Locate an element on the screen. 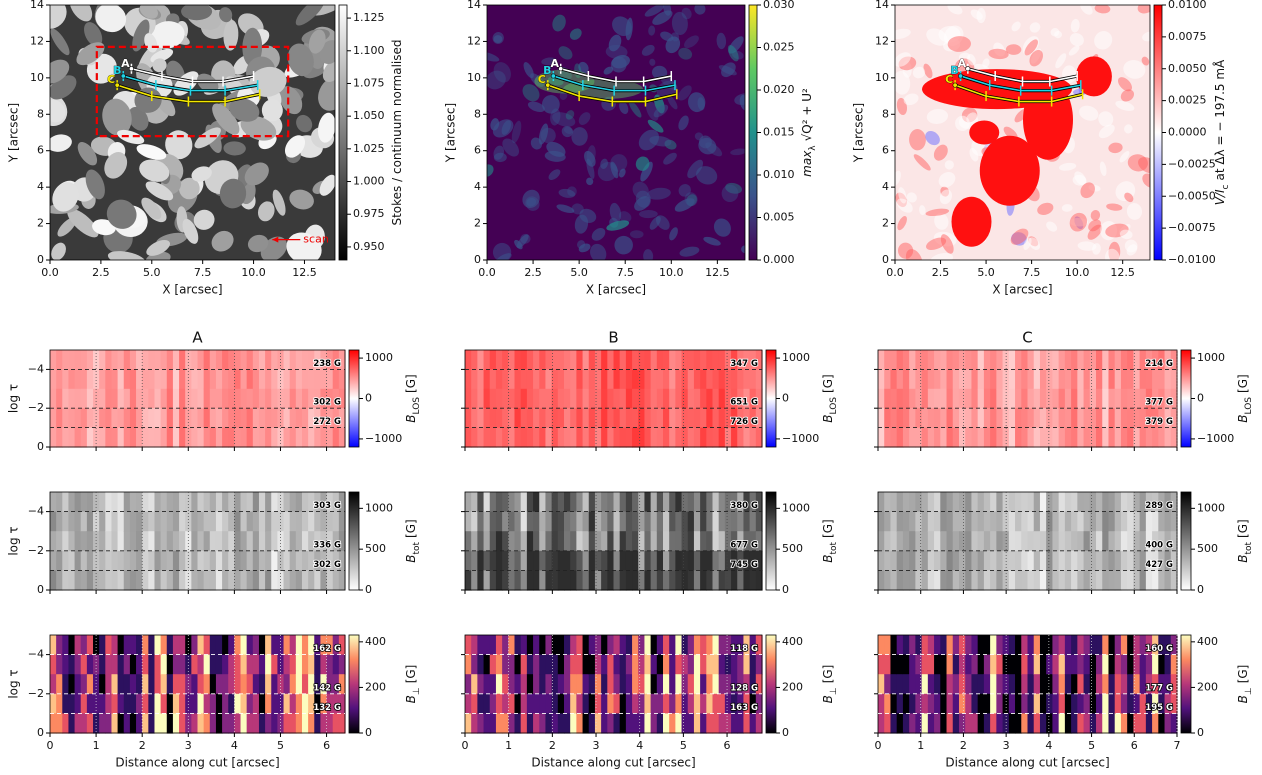 This screenshot has width=1262, height=775. colorbar-label: B⊥[G] is located at coordinates (830, 684).